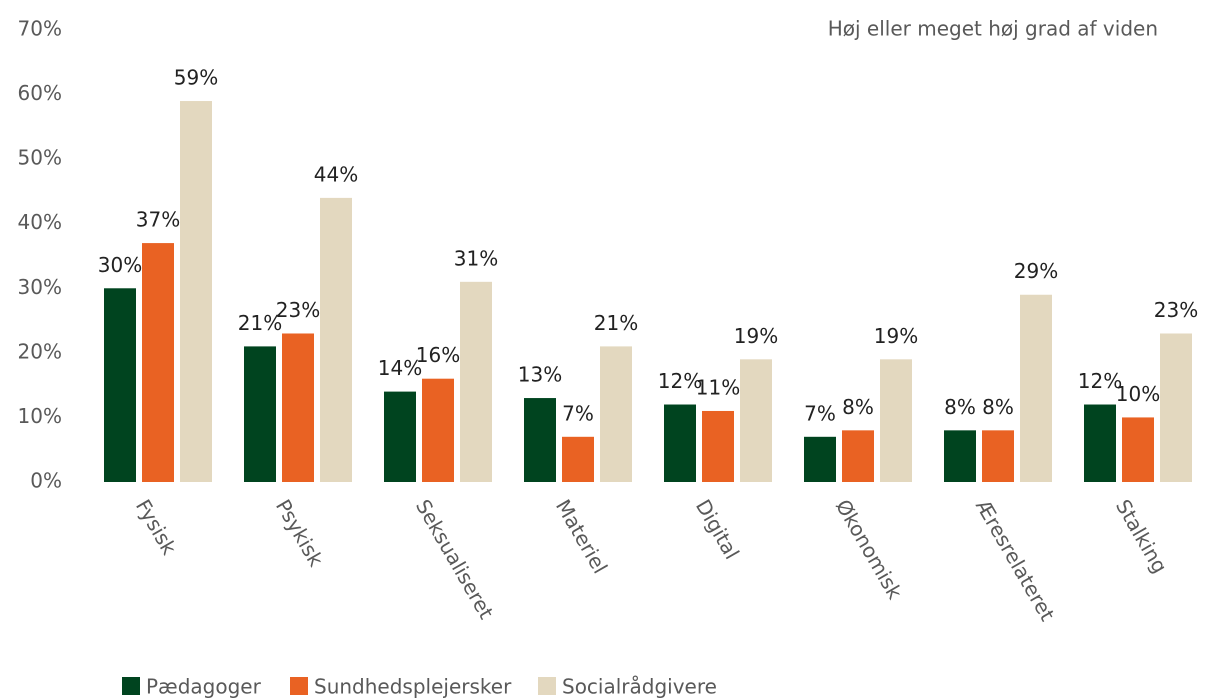  I want to click on value-label: 59%, so click(196, 78).